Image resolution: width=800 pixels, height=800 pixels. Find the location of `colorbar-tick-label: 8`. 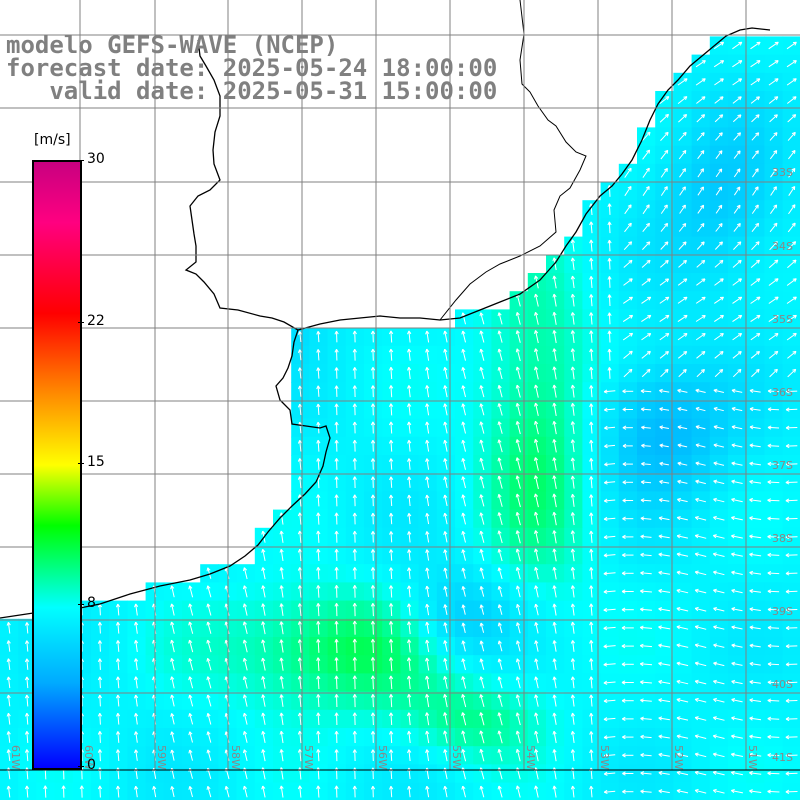

colorbar-tick-label: 8 is located at coordinates (91, 603).